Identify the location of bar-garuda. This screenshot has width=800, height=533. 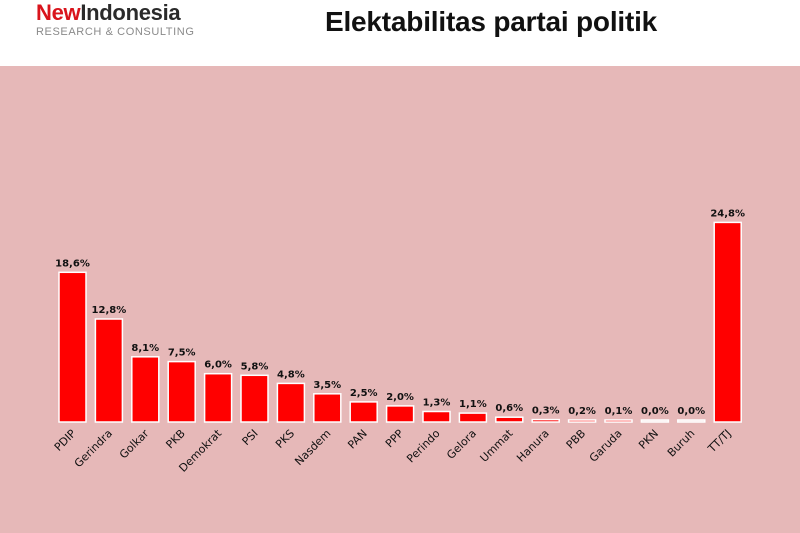
(618, 421).